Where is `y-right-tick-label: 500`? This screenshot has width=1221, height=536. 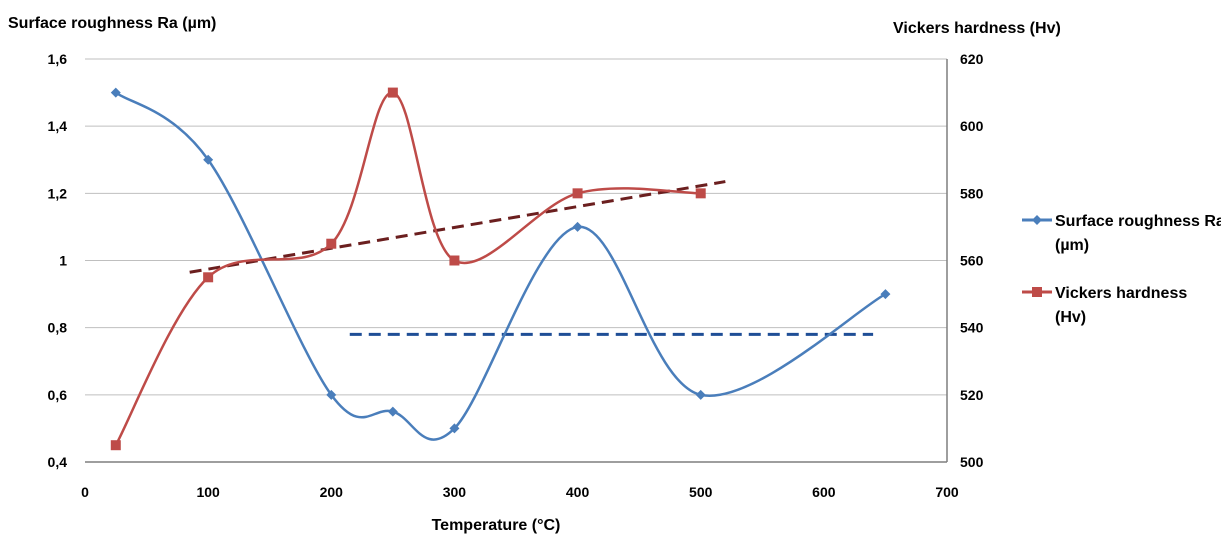
y-right-tick-label: 500 is located at coordinates (972, 462).